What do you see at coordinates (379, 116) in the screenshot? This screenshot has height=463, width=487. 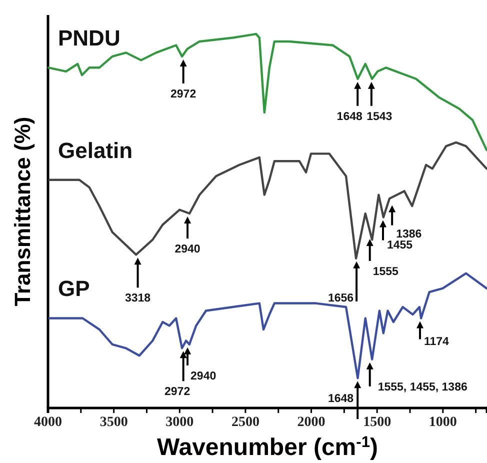 I see `annotation: 1543` at bounding box center [379, 116].